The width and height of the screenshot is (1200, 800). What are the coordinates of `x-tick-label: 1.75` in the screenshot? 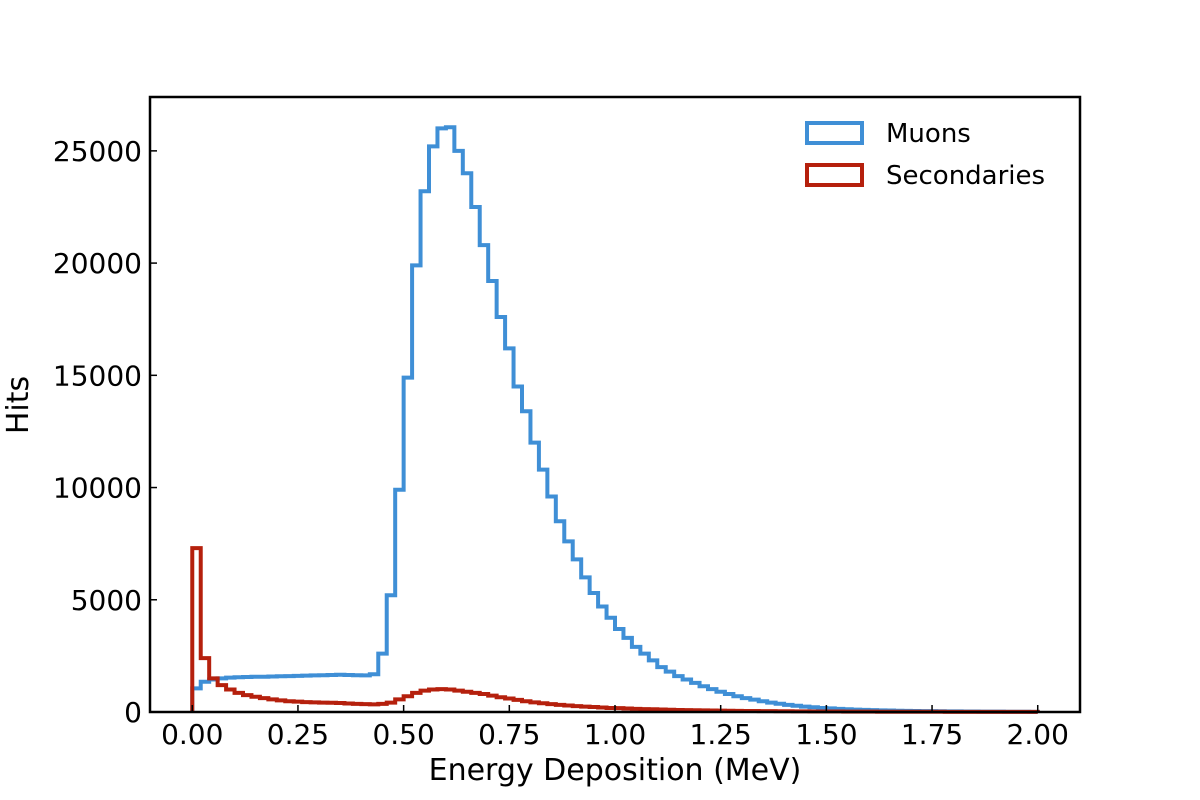 It's located at (932, 734).